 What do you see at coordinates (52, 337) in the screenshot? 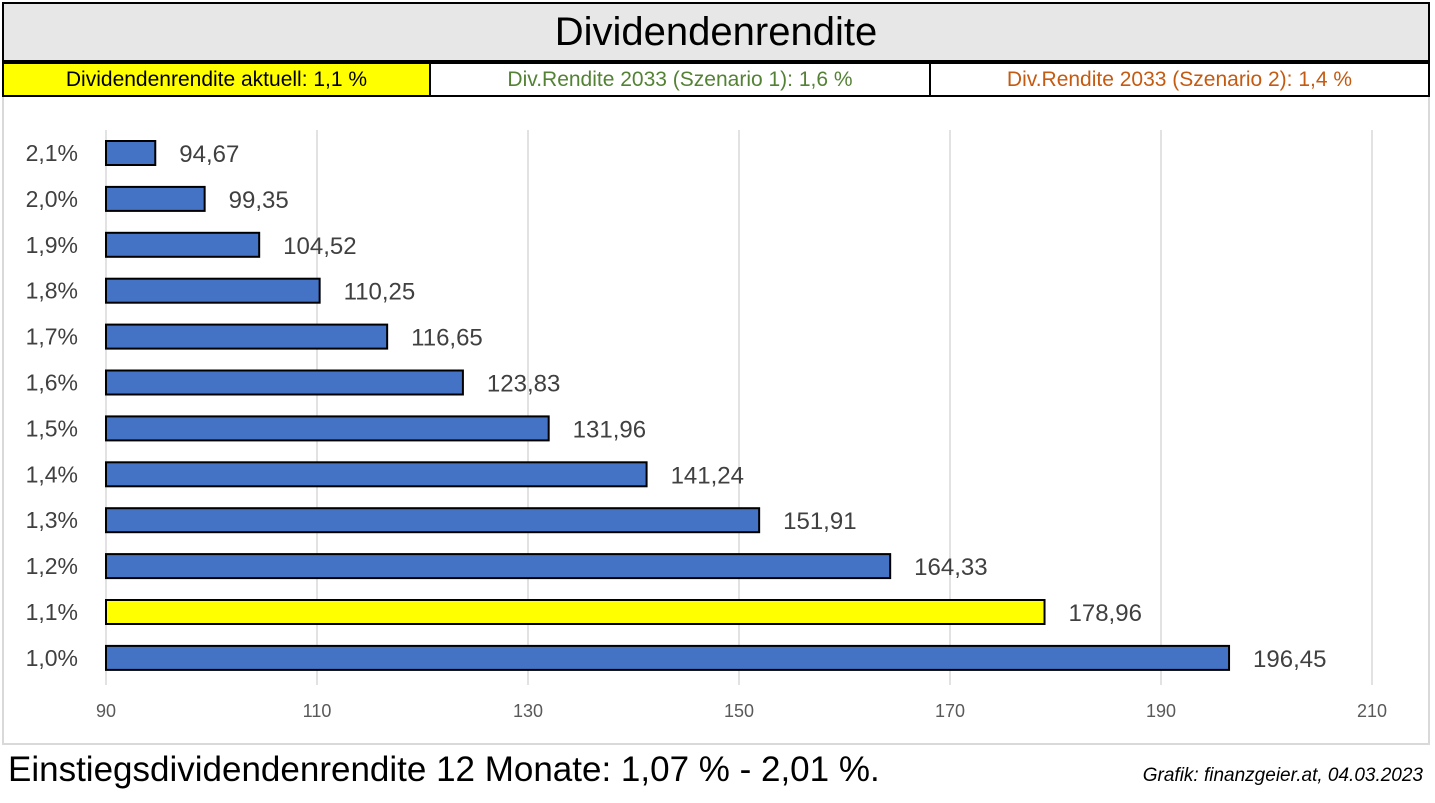
I see `y-tick-label: 1,7%` at bounding box center [52, 337].